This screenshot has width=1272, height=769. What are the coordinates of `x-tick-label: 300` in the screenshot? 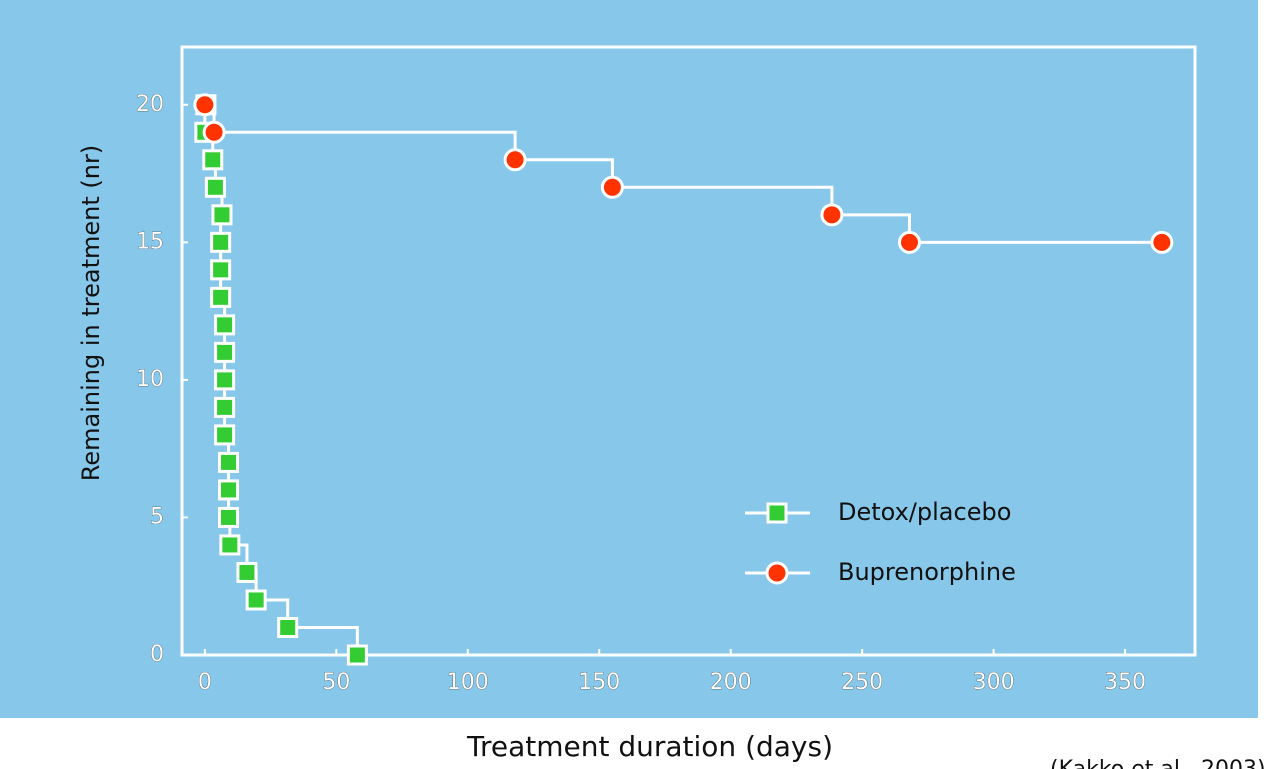 It's located at (994, 682).